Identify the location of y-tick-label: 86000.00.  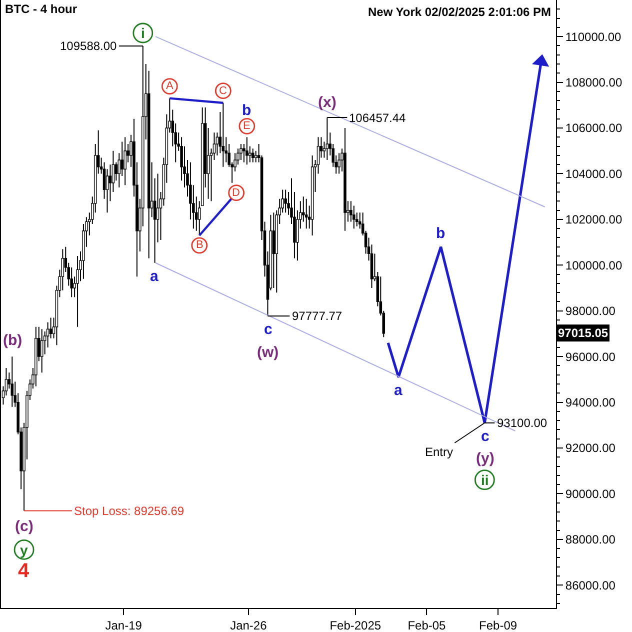
(590, 585).